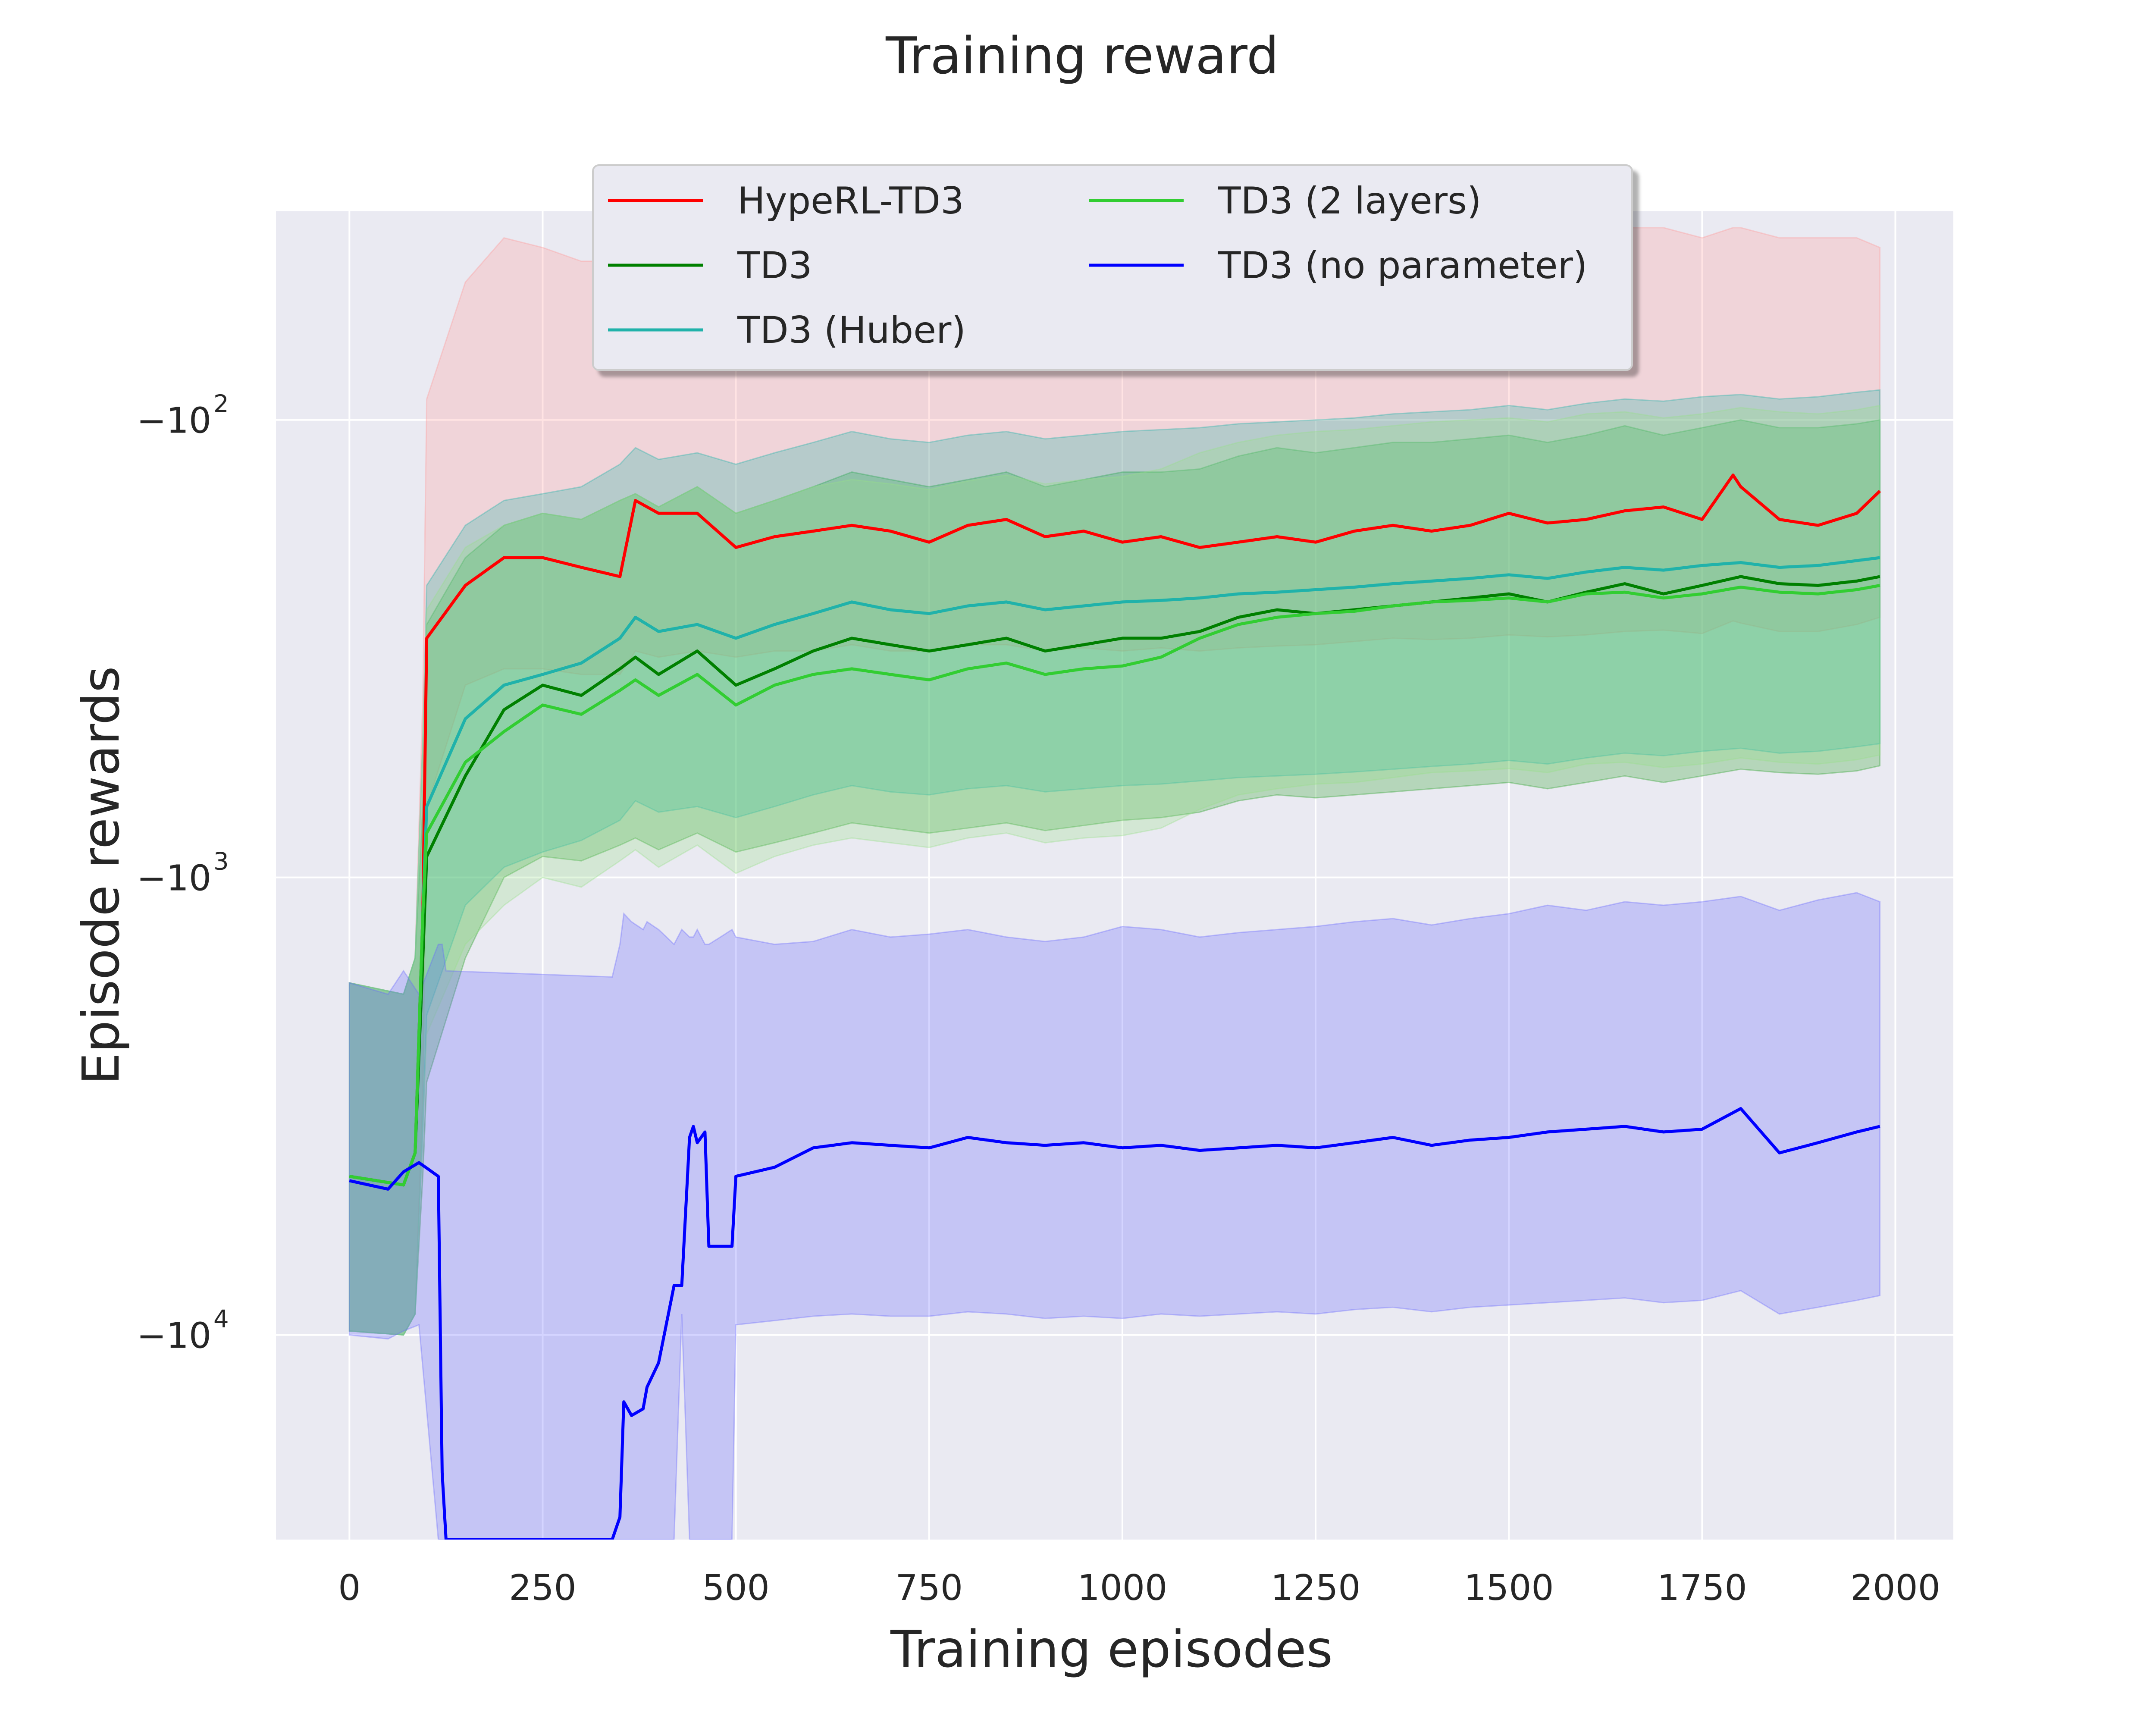 This screenshot has height=1725, width=2156. What do you see at coordinates (774, 265) in the screenshot?
I see `legend-label: TD3` at bounding box center [774, 265].